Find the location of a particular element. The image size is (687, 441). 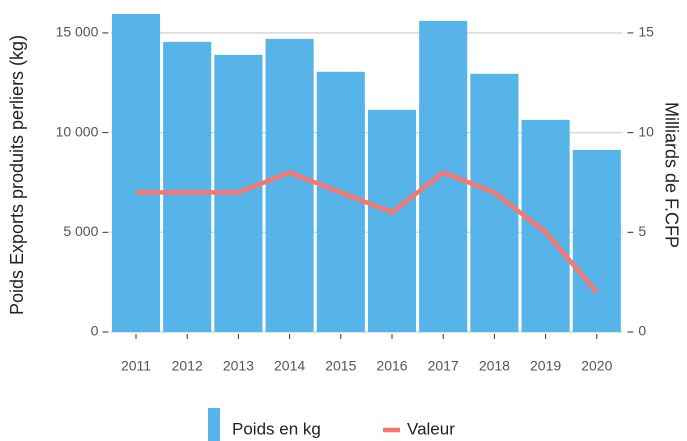

y-tick-label: 10 000 is located at coordinates (77, 131).